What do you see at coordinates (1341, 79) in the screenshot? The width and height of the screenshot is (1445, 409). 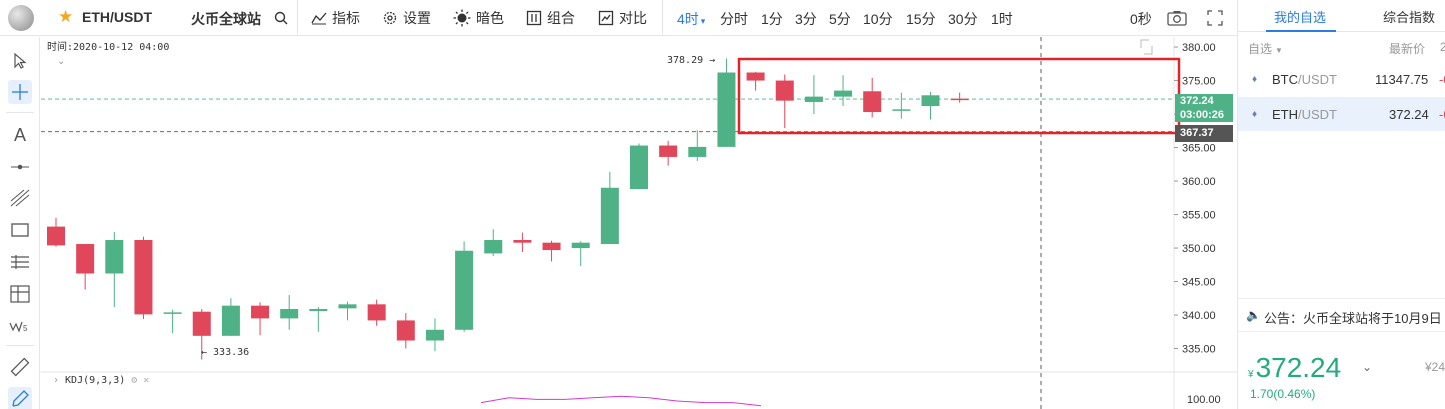 I see `watchlist-row-btc: ♦ BTC/USDT 11347.75 -0` at bounding box center [1341, 79].